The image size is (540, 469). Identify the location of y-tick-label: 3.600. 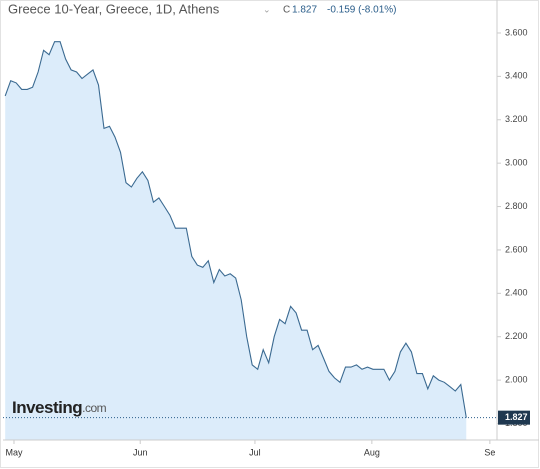
(516, 32).